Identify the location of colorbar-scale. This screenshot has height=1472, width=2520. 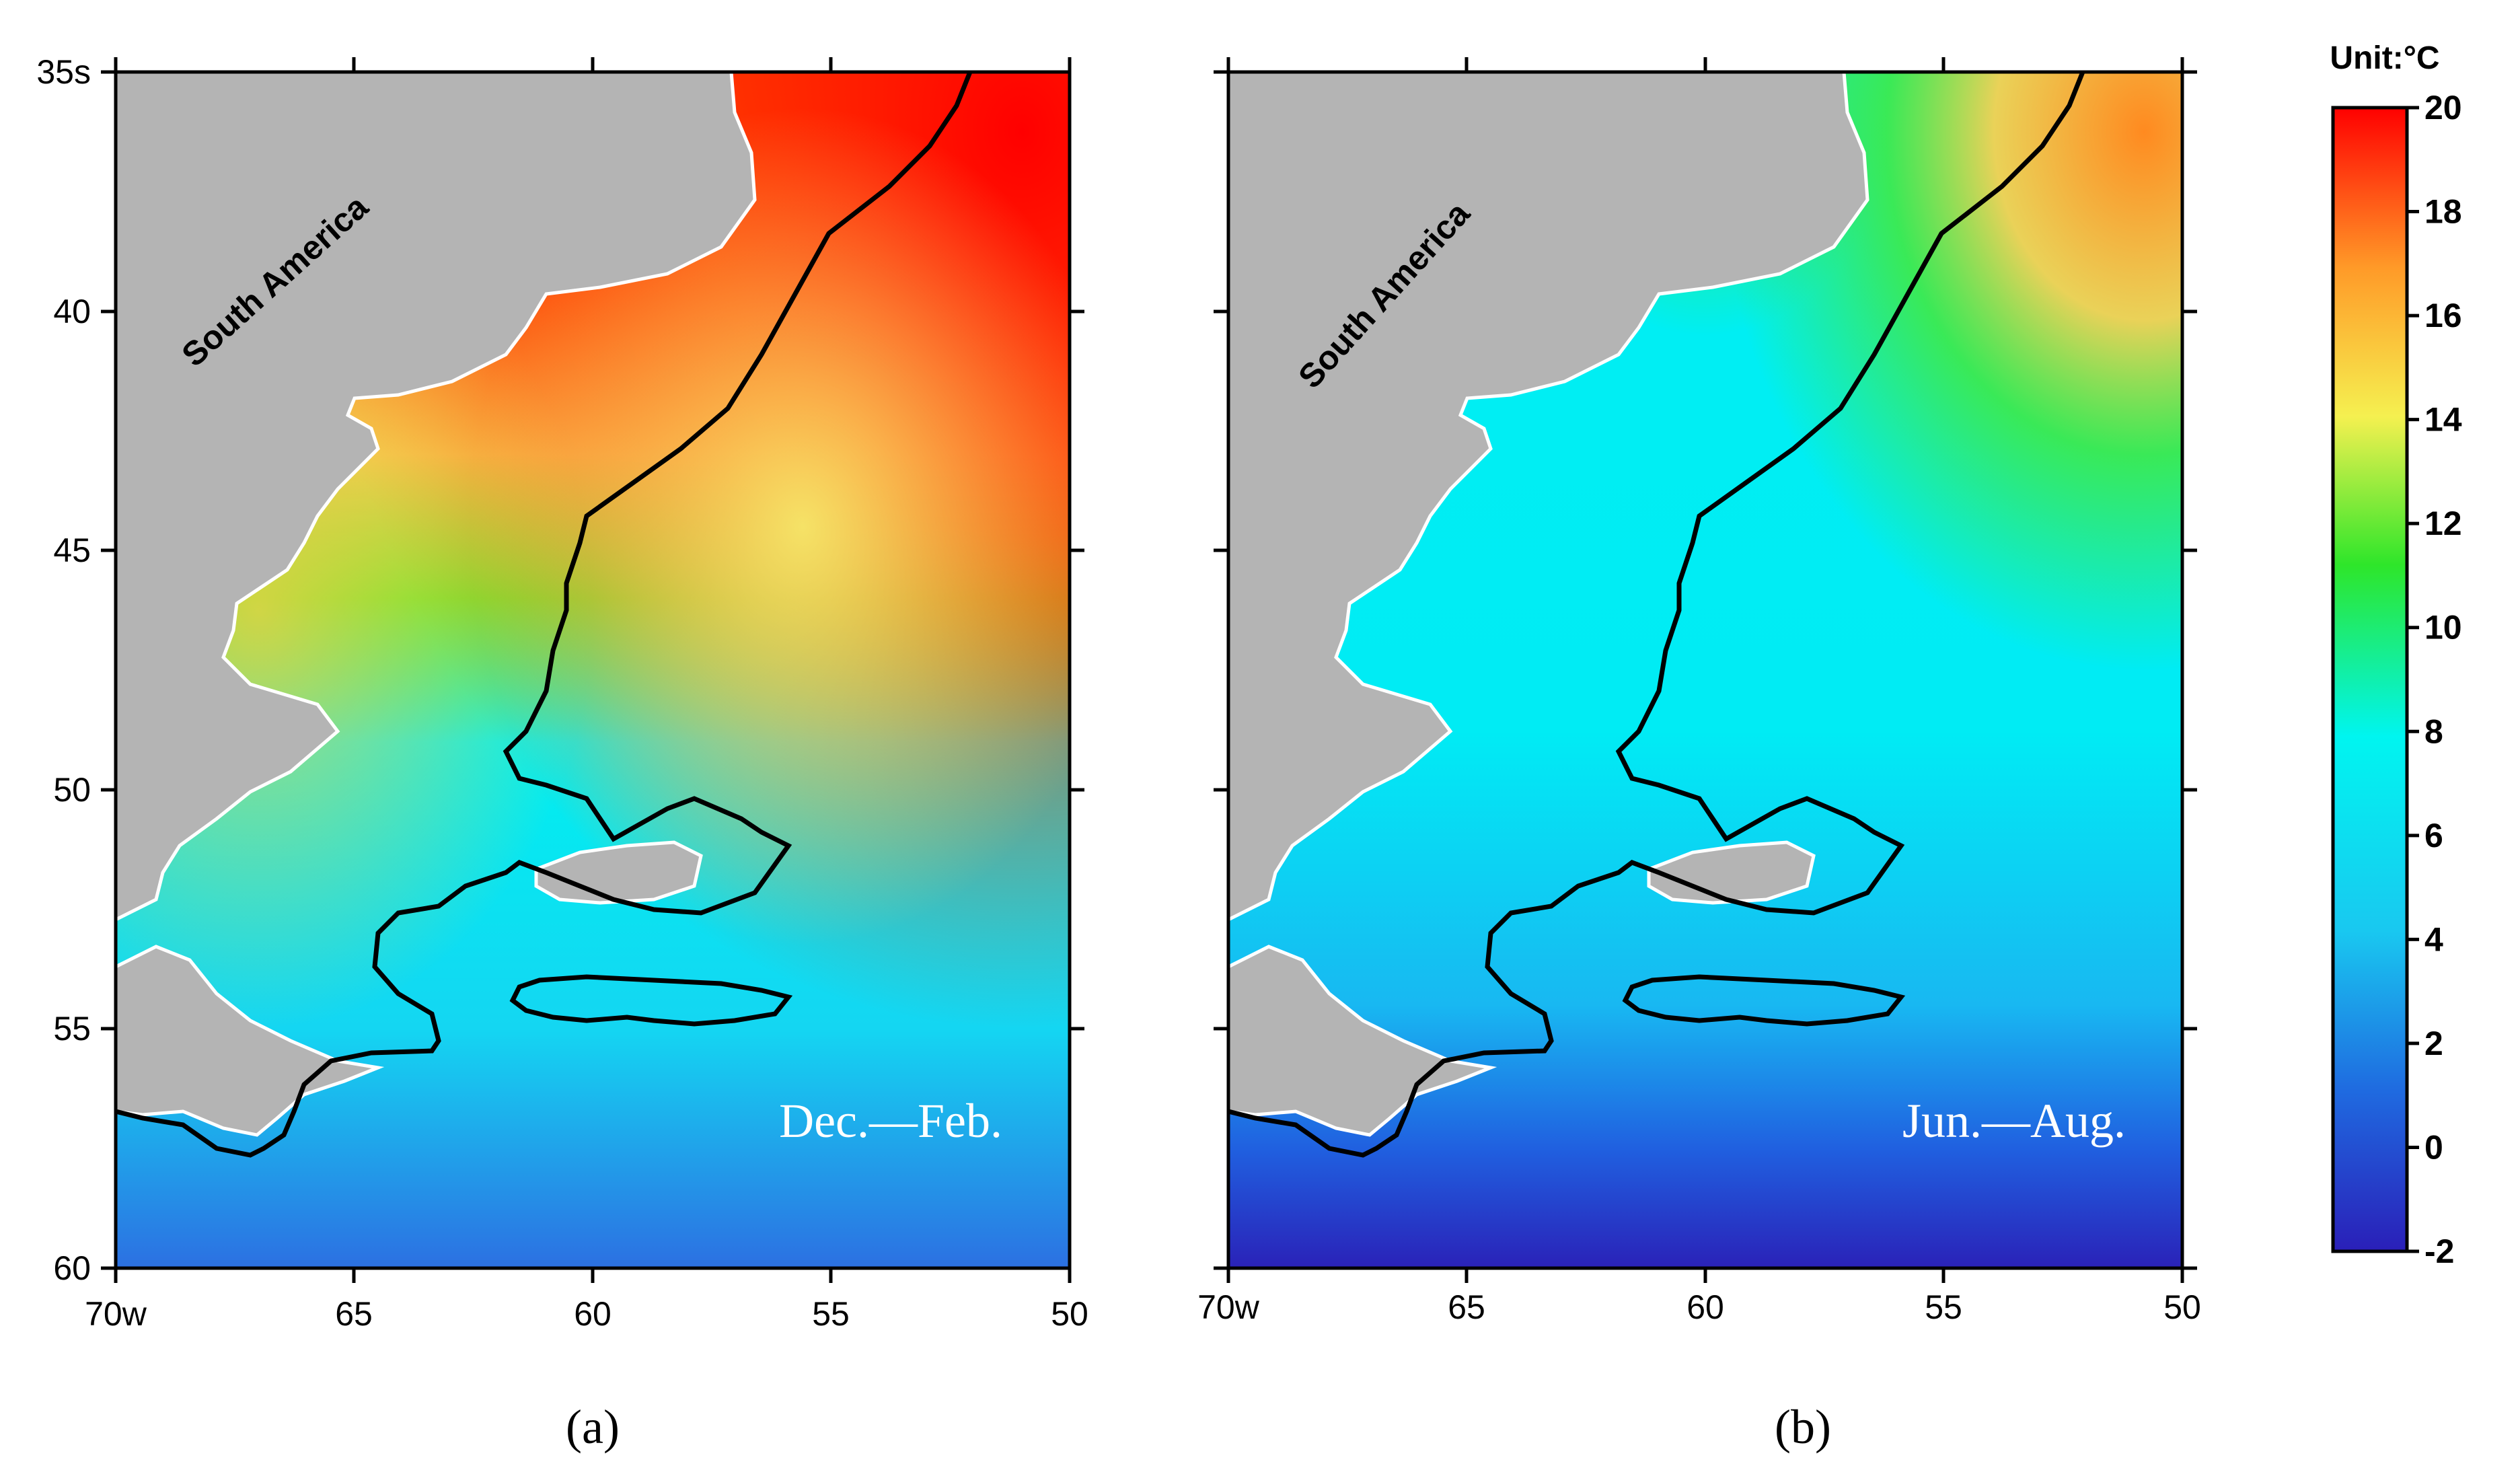
(2370, 679).